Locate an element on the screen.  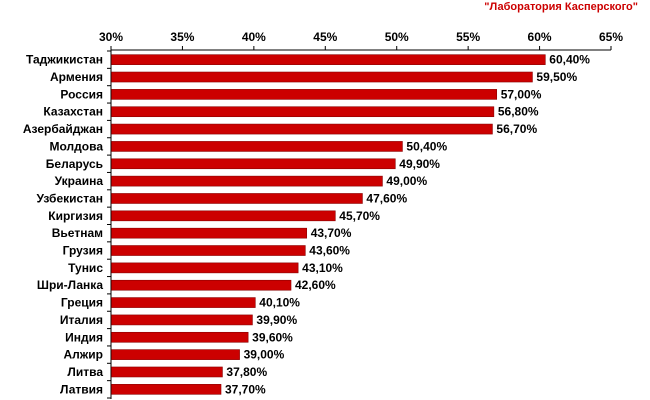
value-label: 56,70% is located at coordinates (516, 129).